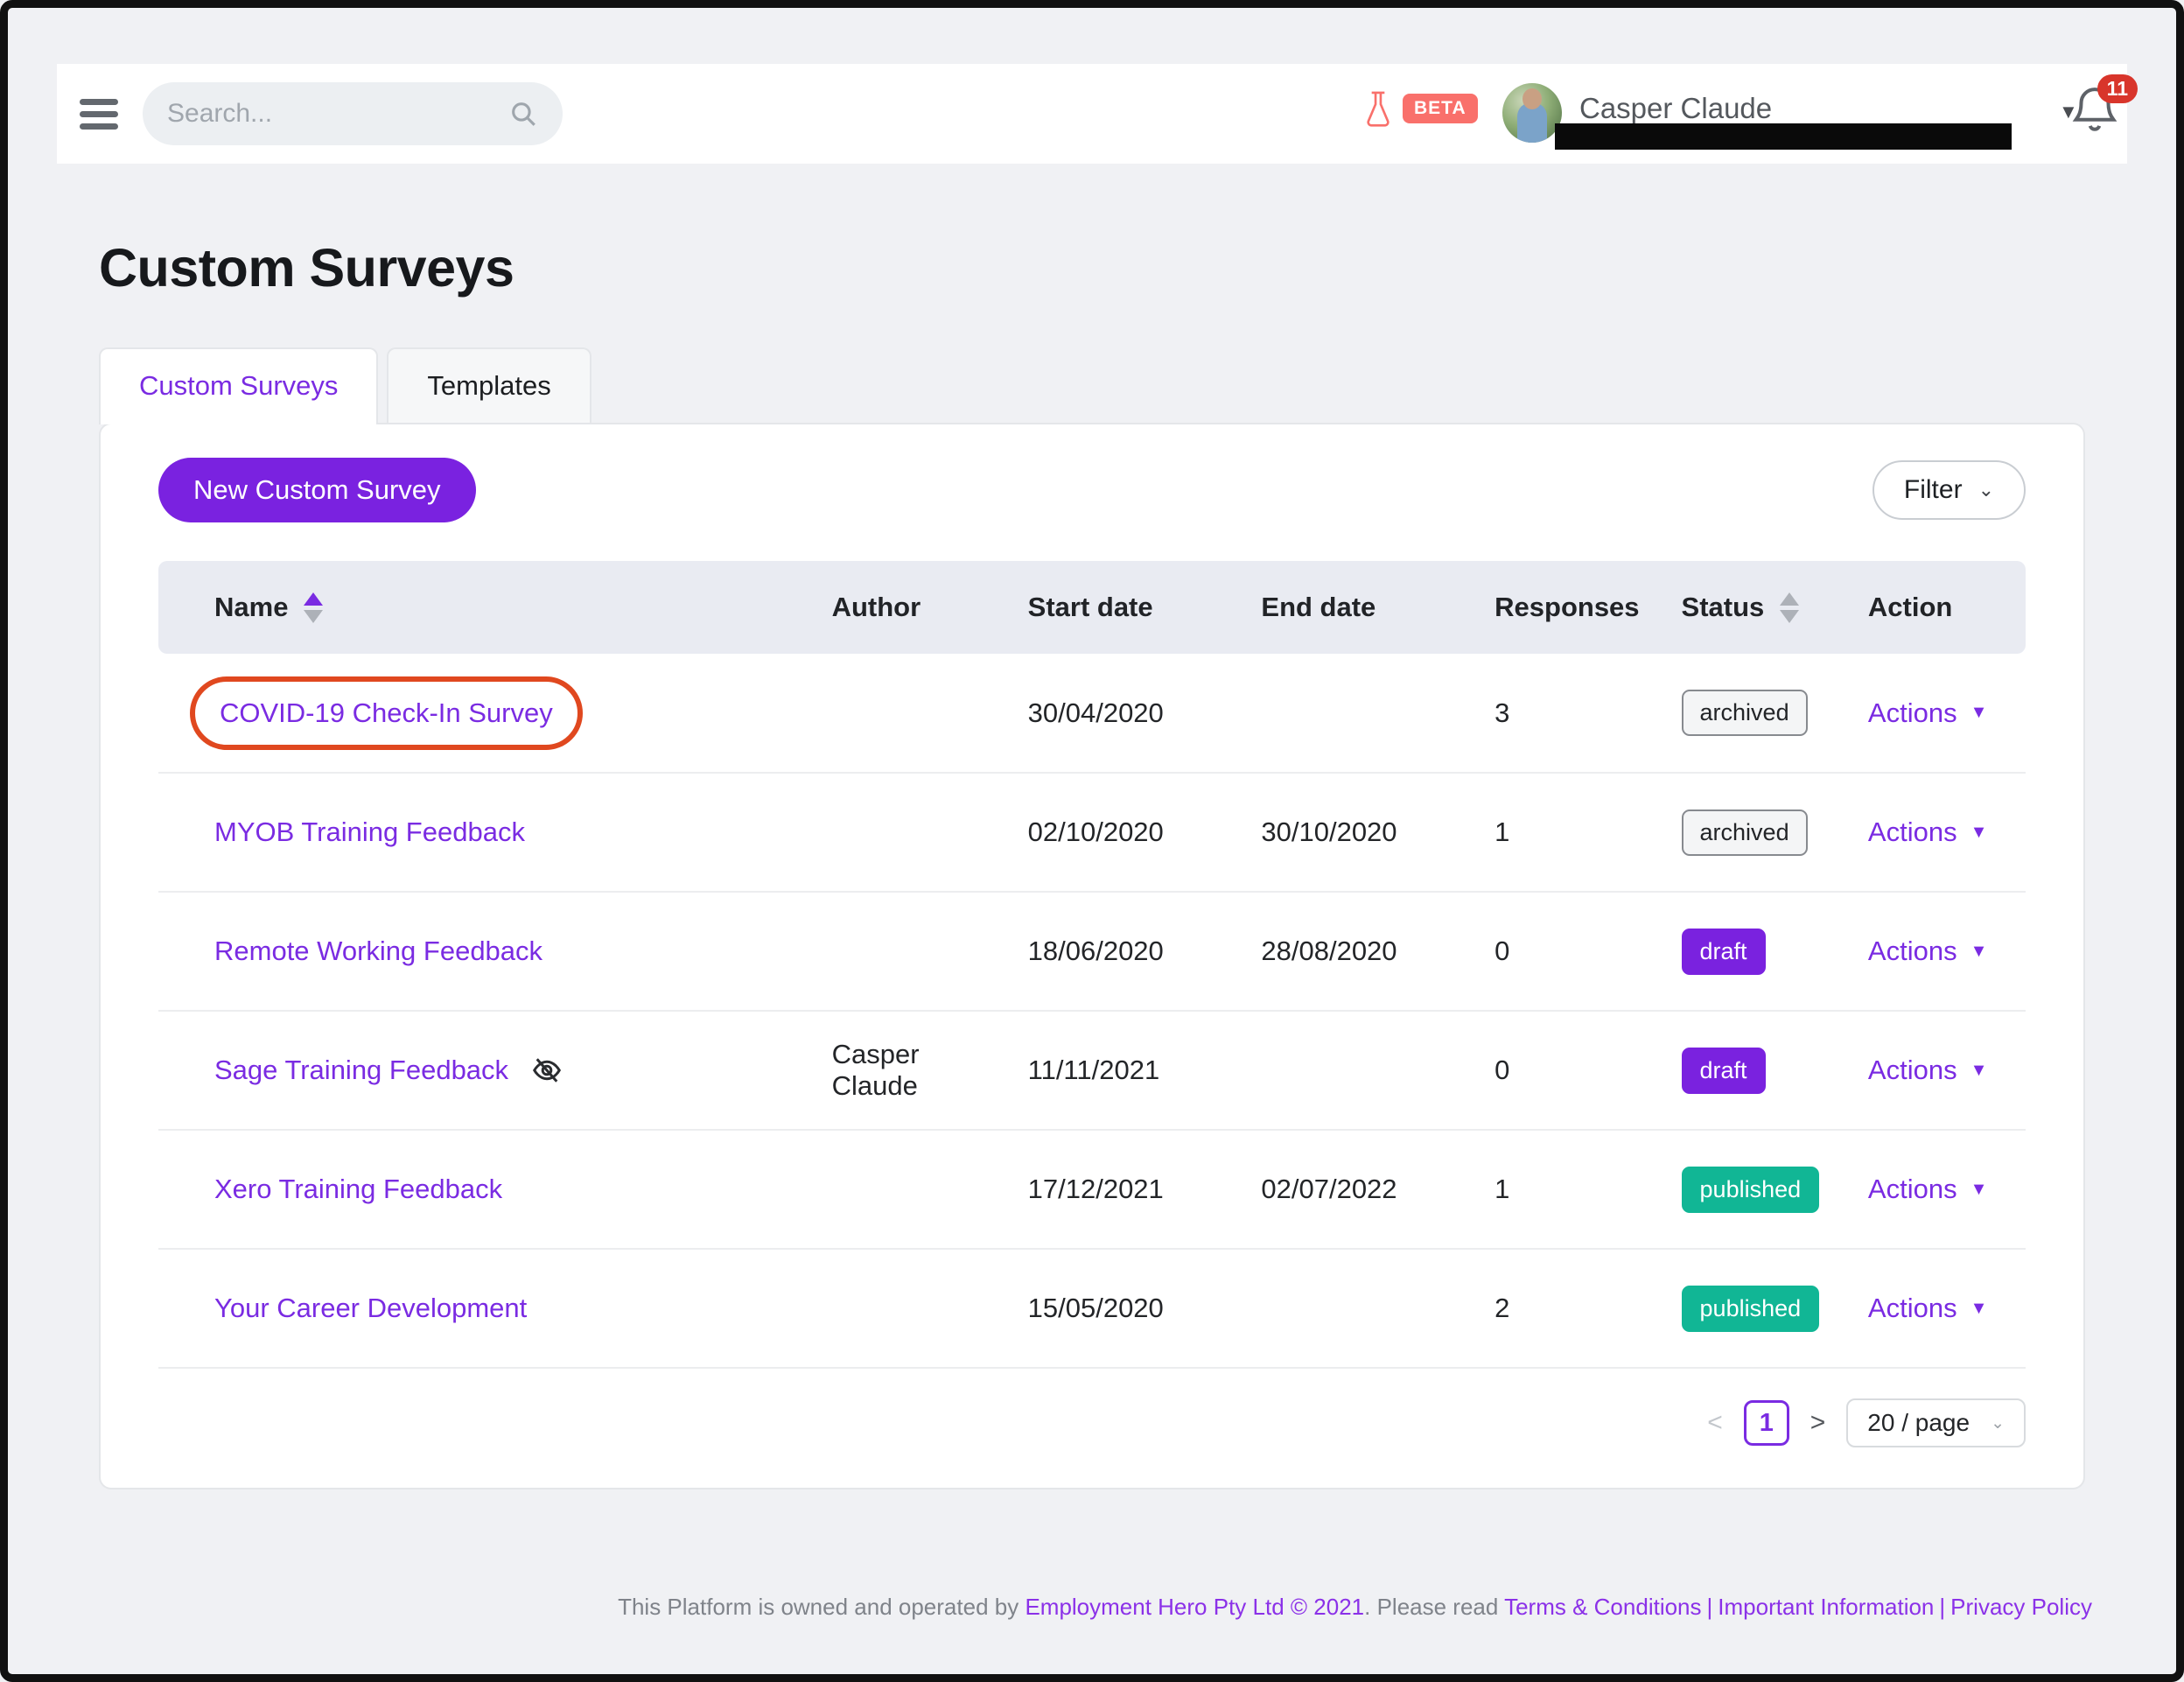 The height and width of the screenshot is (1682, 2184). I want to click on tab-bar: Custom Surveys Templates, so click(1092, 385).